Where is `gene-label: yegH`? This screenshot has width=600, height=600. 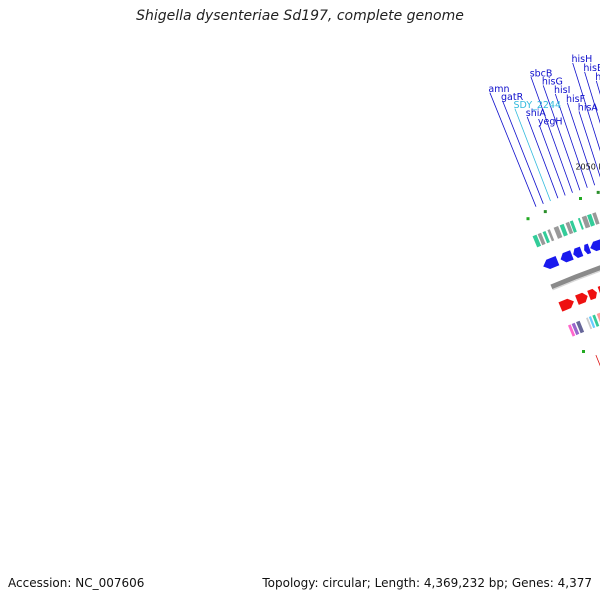
gene-label: yegH is located at coordinates (550, 121).